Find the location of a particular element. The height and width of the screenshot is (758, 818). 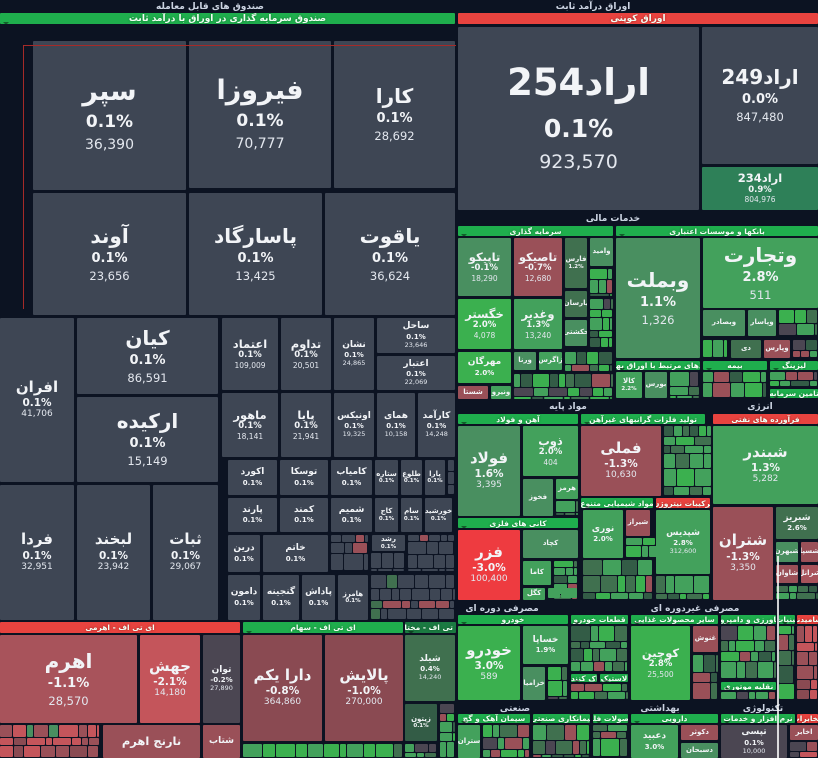

treemap-tile: شرانل is located at coordinates (809, 574).